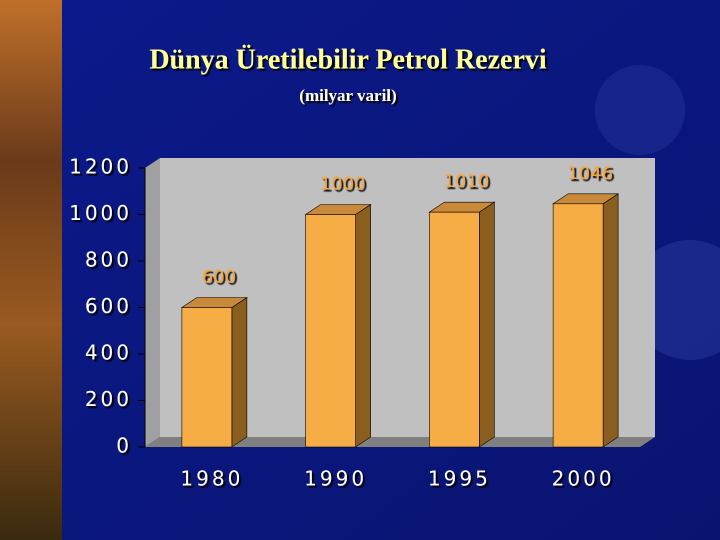 This screenshot has height=540, width=720. I want to click on x-tick-label: 1980, so click(211, 479).